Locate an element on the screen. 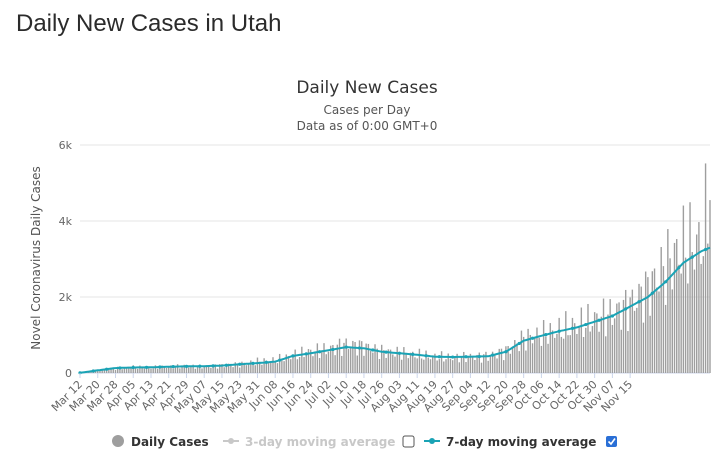  checkbox-7day-ma is located at coordinates (611, 441).